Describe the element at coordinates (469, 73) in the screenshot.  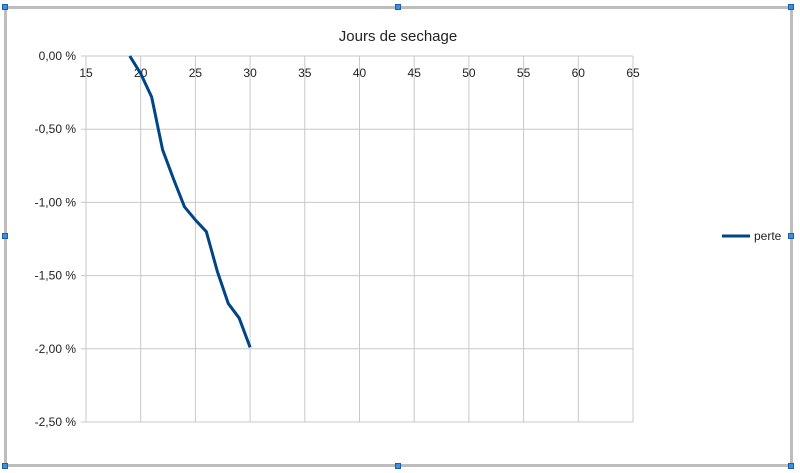
I see `x-tick-label: 50` at that location.